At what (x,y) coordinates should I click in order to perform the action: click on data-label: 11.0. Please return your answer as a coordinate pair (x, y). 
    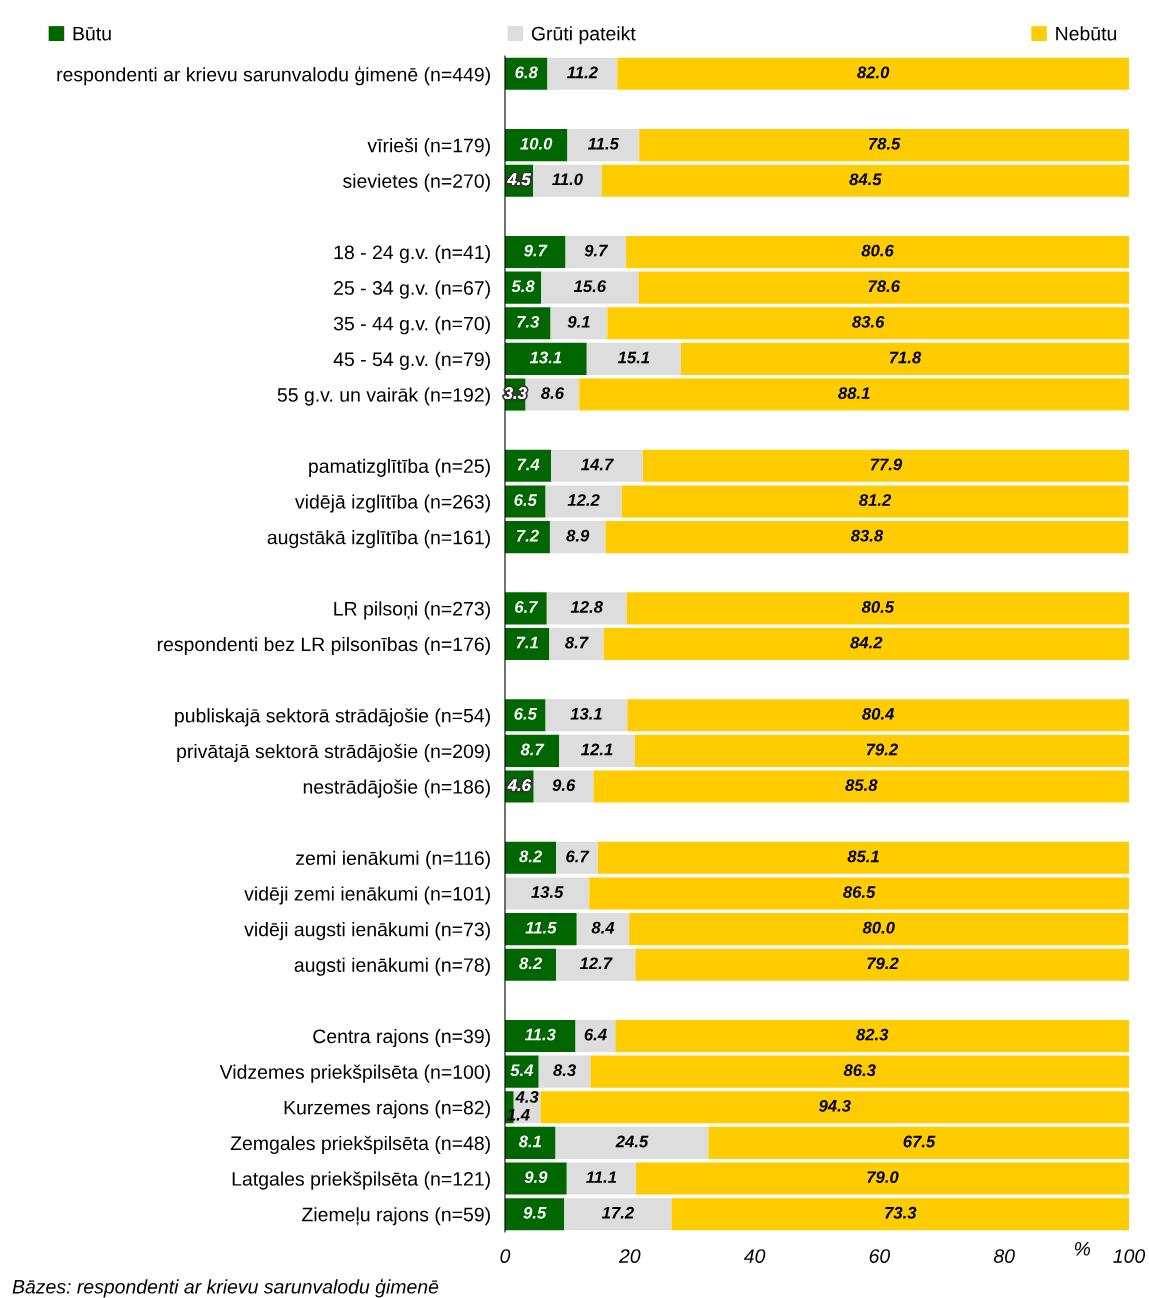
    Looking at the image, I should click on (567, 179).